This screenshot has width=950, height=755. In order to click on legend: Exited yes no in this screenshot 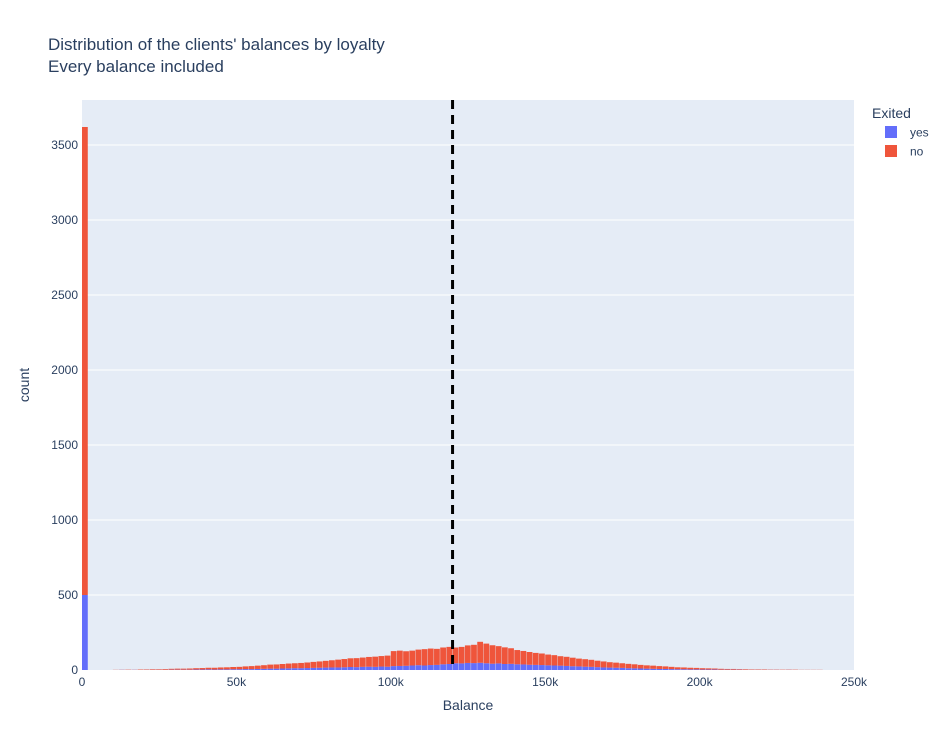, I will do `click(900, 132)`.